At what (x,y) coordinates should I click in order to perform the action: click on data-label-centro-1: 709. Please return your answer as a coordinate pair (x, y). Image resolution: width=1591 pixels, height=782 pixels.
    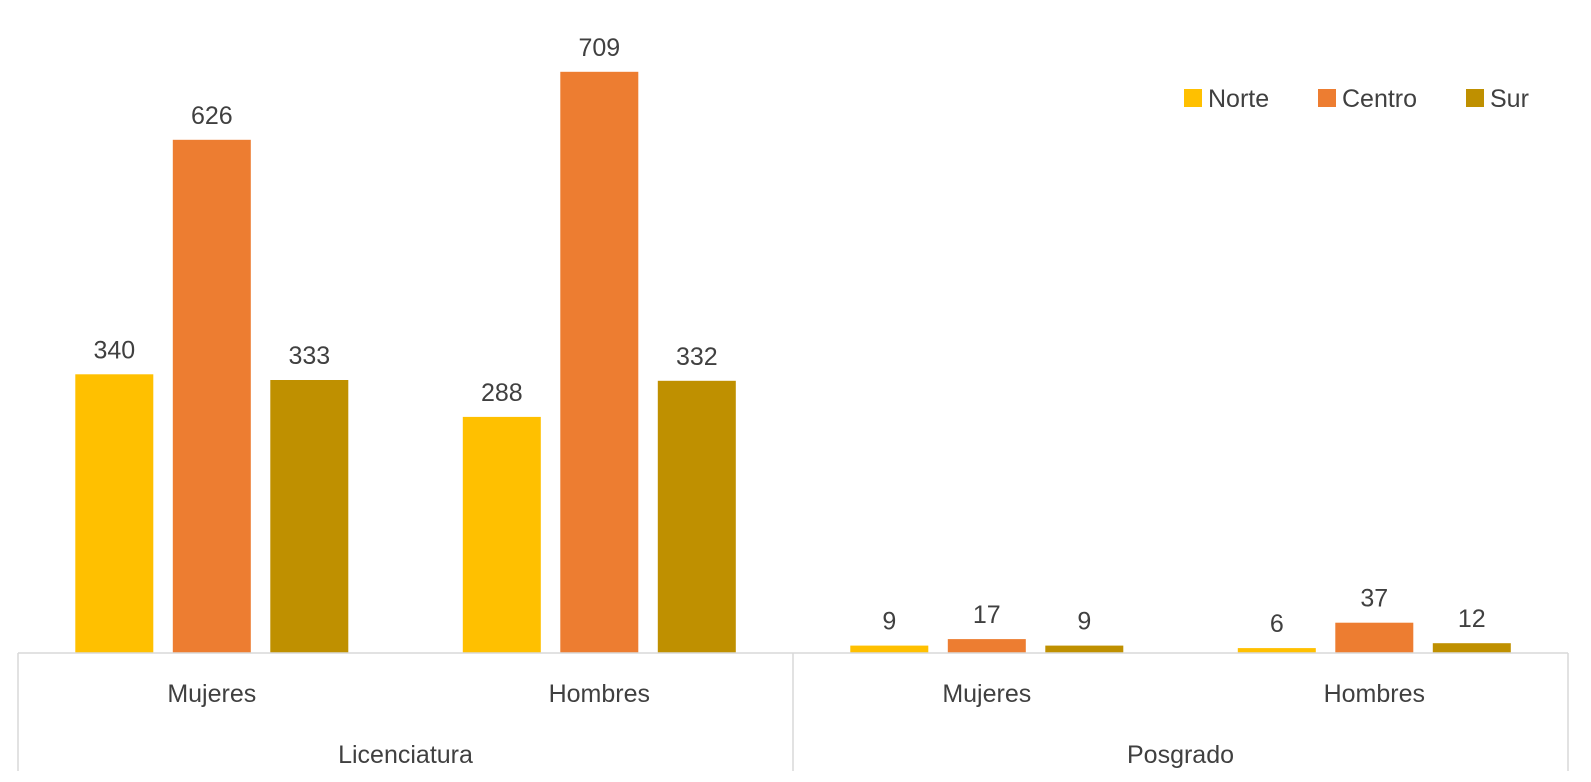
    Looking at the image, I should click on (599, 48).